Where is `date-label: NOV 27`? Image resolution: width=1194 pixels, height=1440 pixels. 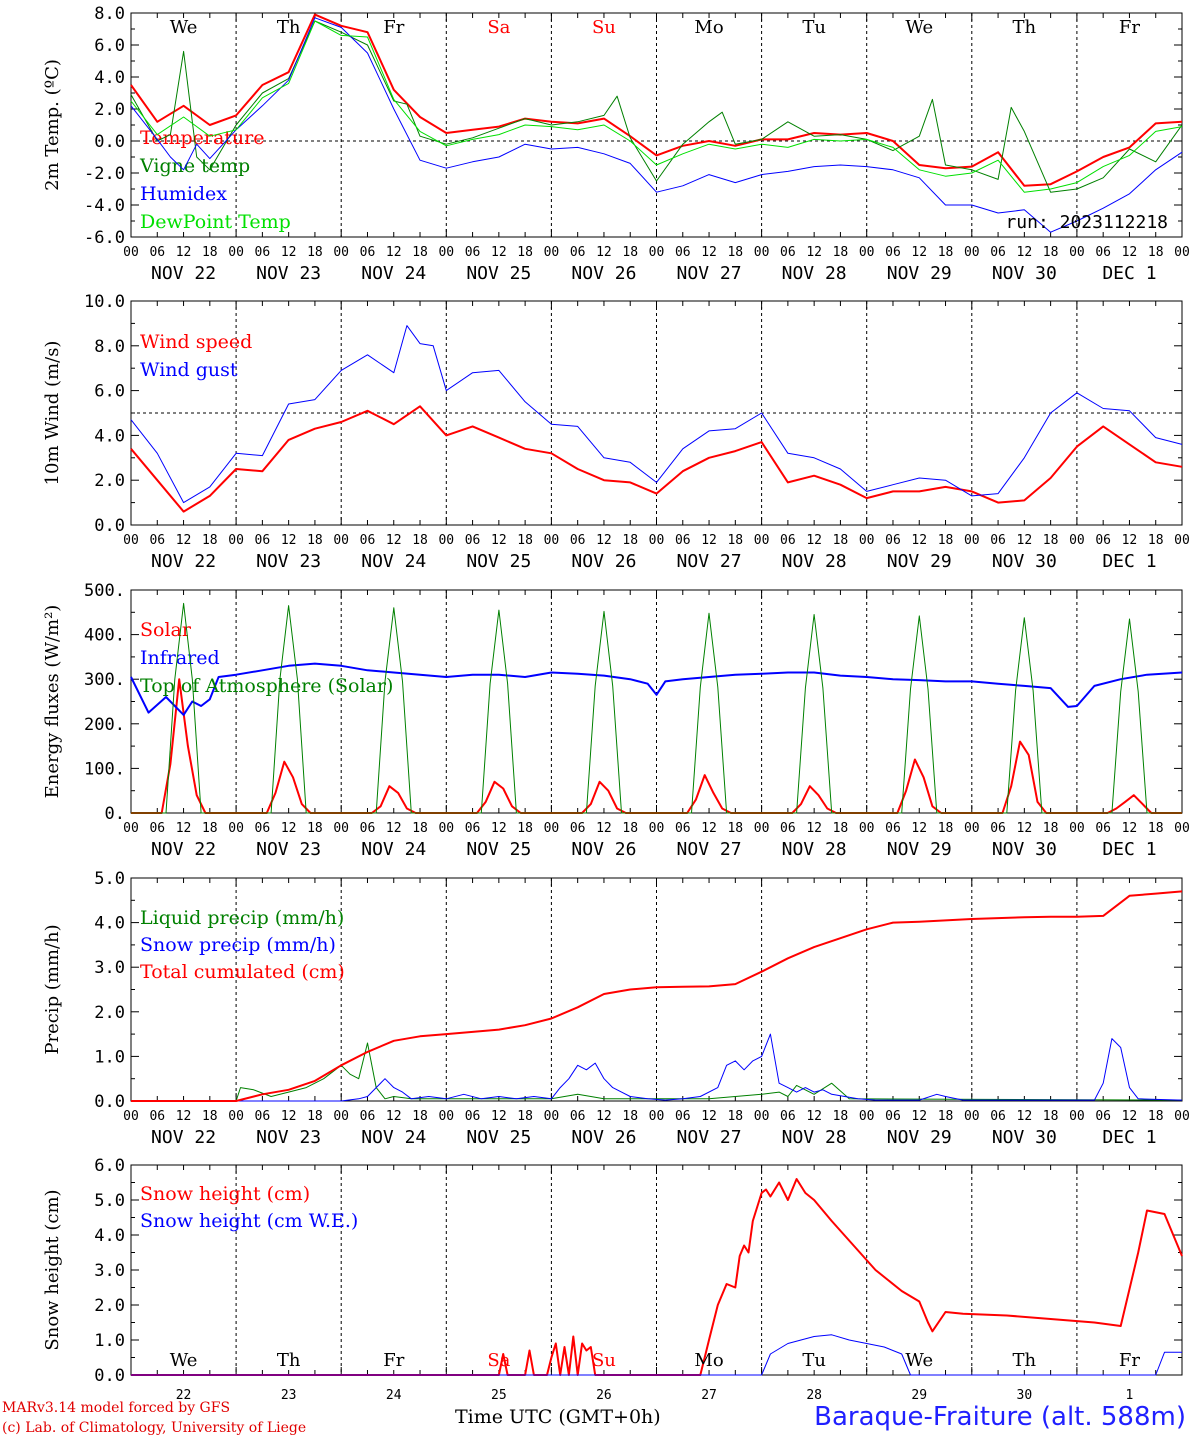 date-label: NOV 27 is located at coordinates (709, 273).